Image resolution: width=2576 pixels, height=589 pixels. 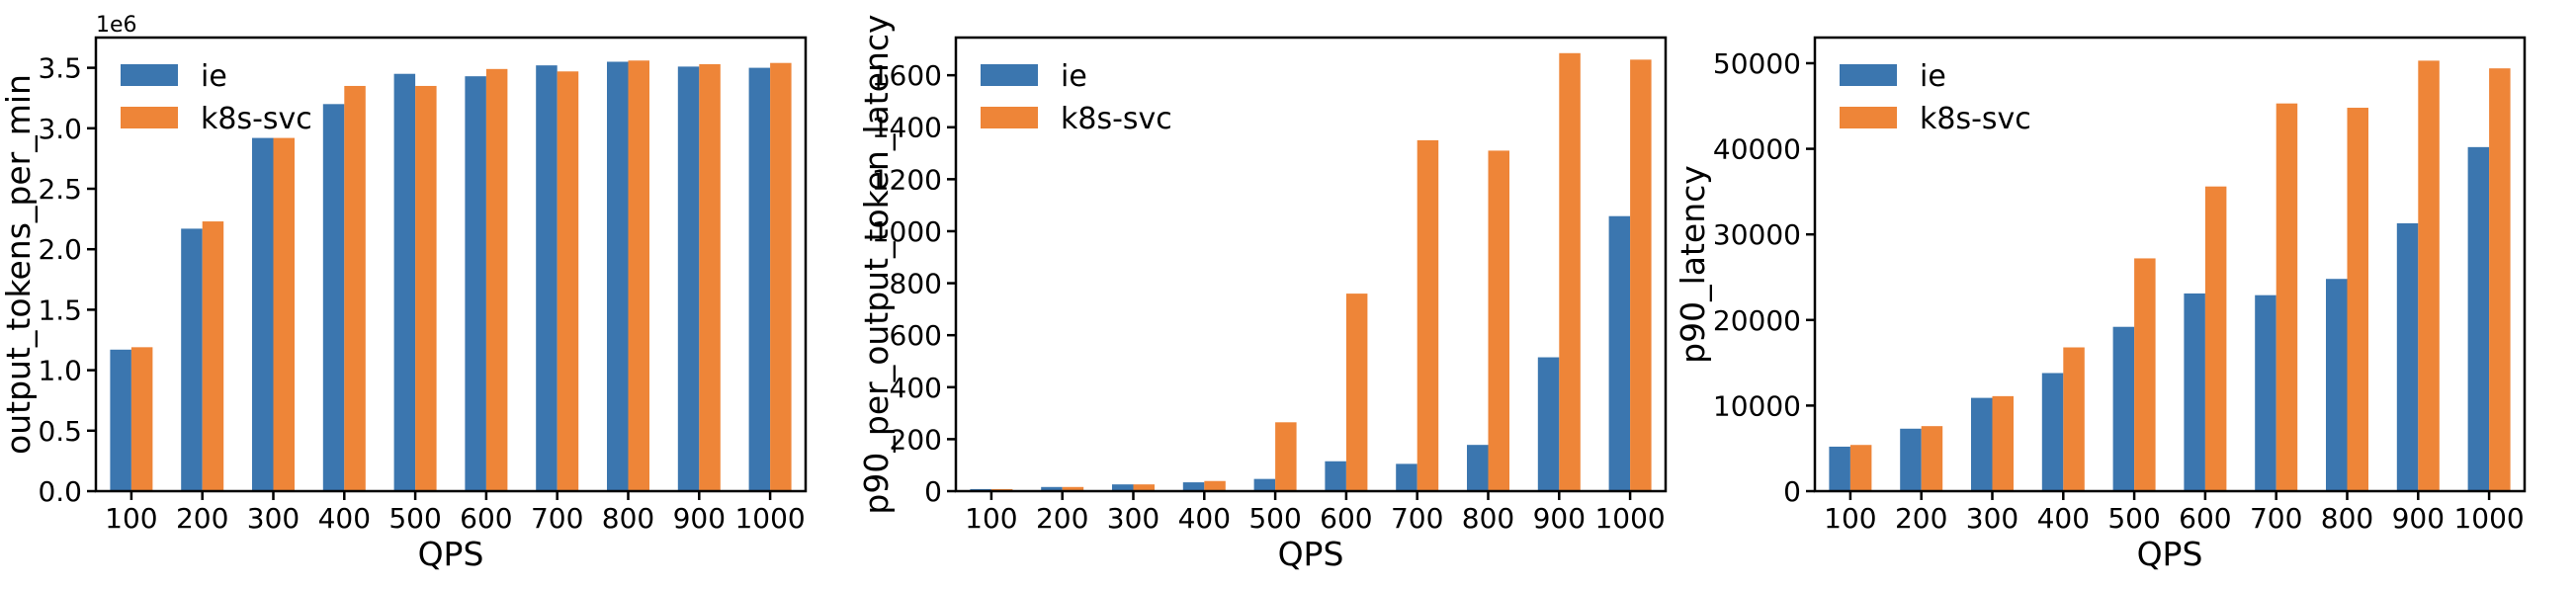 What do you see at coordinates (1311, 554) in the screenshot?
I see `x-axis-label: QPS` at bounding box center [1311, 554].